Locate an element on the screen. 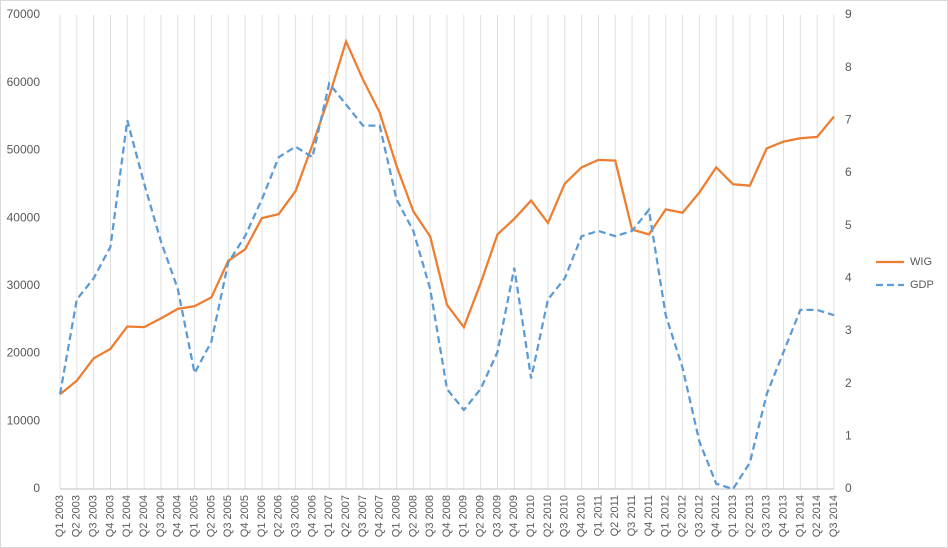  y2-tick-label: 7 is located at coordinates (848, 120).